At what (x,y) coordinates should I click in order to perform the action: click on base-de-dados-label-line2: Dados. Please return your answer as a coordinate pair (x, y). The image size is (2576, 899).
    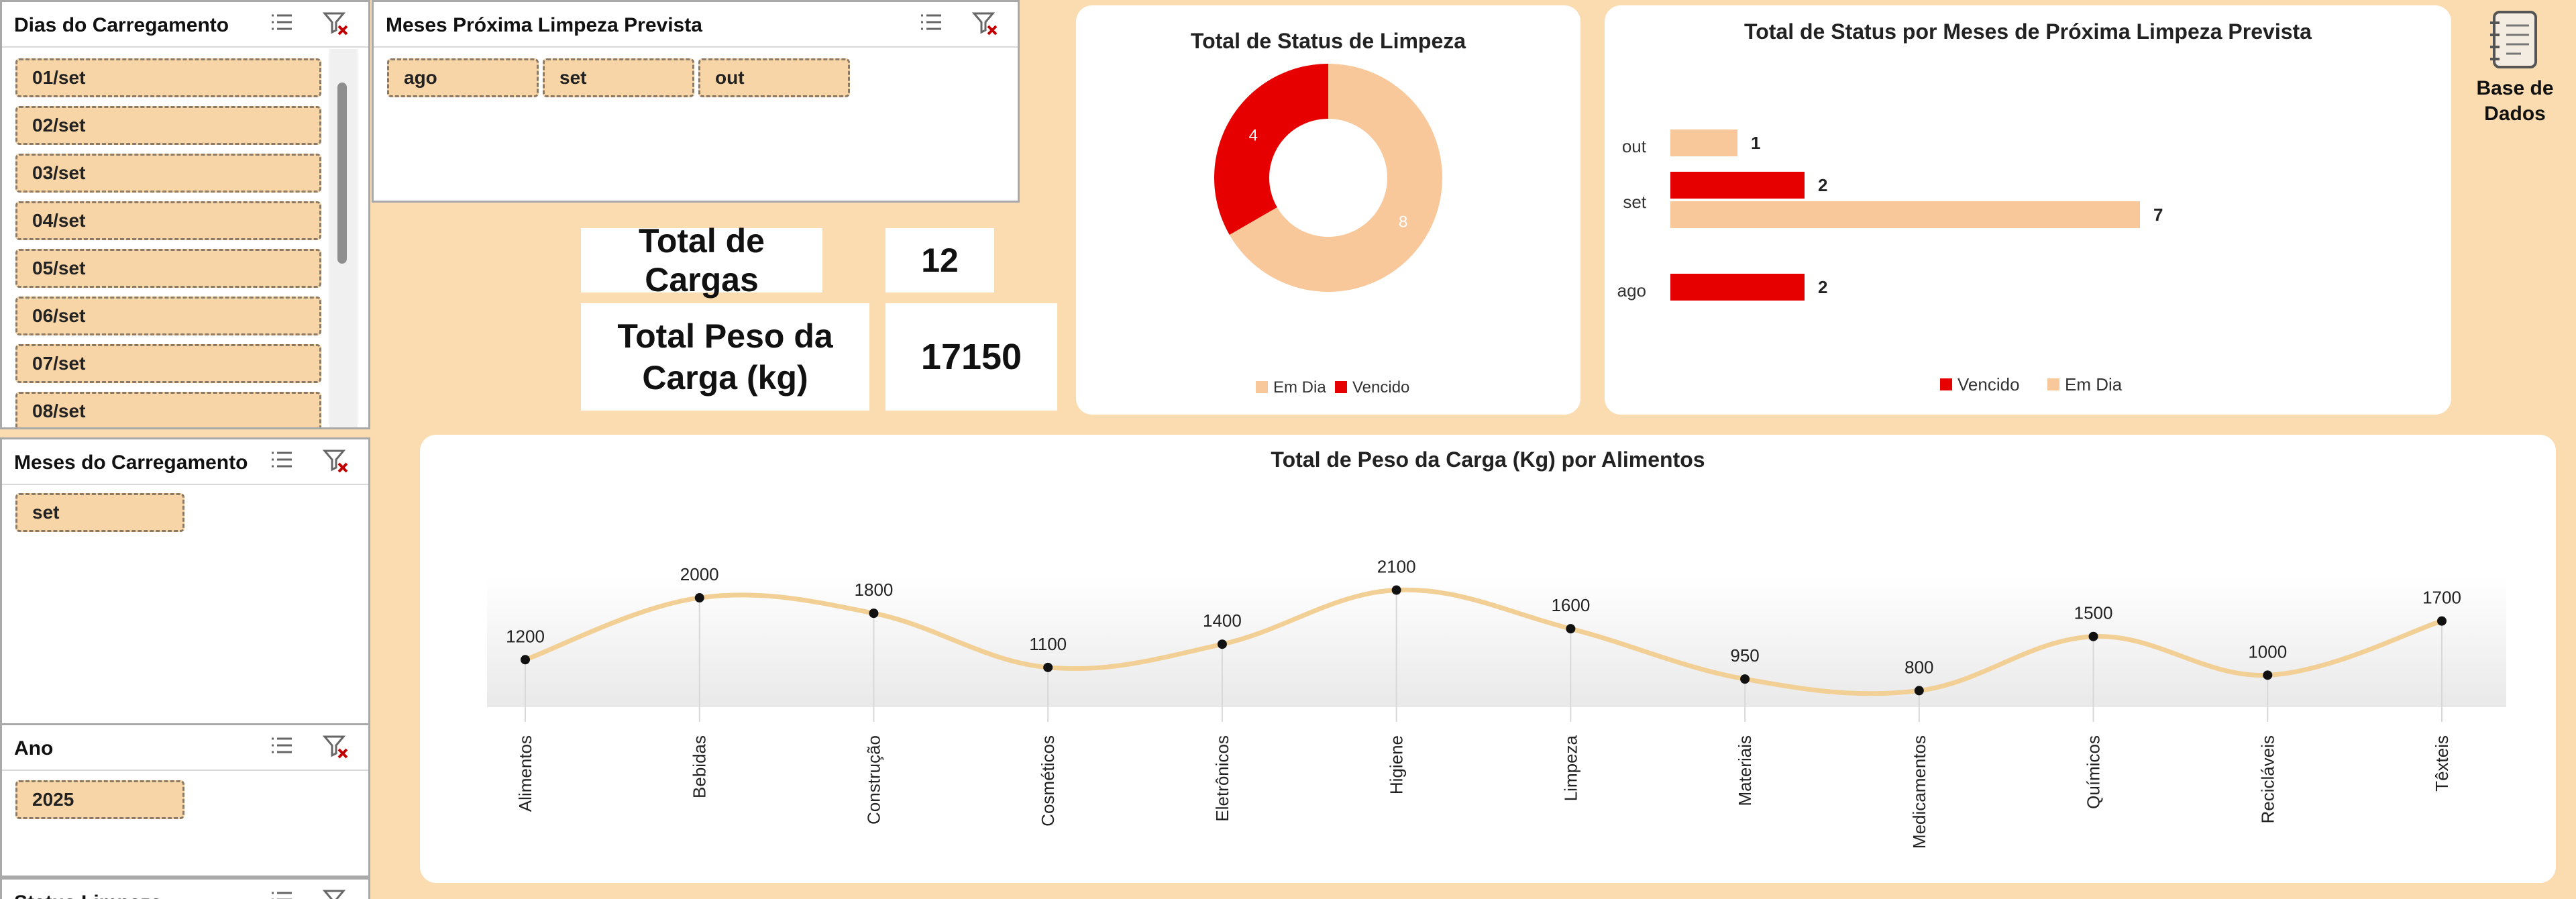
    Looking at the image, I should click on (2515, 114).